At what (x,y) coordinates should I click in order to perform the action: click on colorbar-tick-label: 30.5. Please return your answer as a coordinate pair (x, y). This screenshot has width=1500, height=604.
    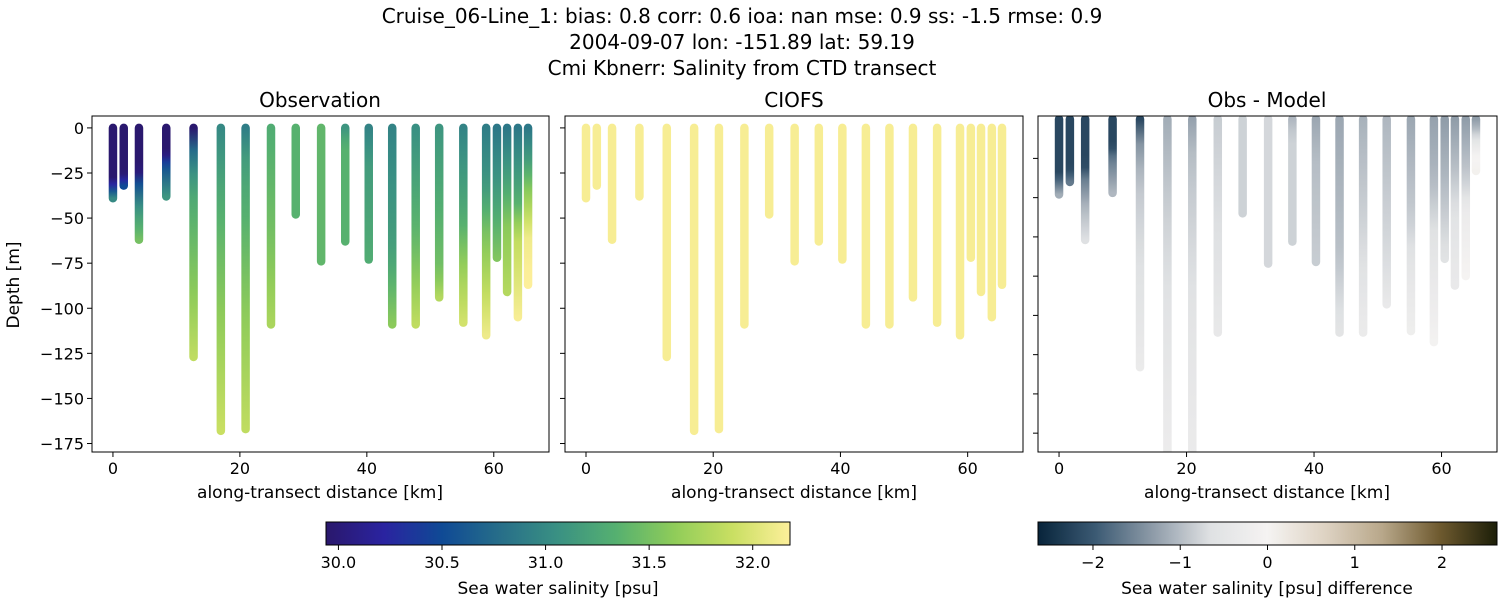
    Looking at the image, I should click on (442, 562).